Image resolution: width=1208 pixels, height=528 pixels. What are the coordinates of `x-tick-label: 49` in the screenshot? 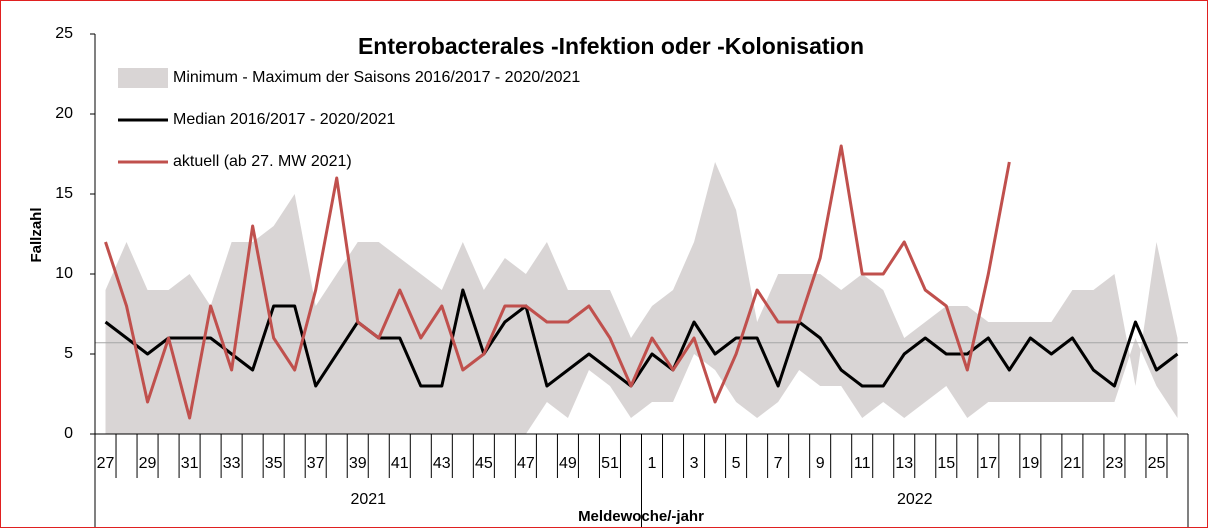 It's located at (568, 463).